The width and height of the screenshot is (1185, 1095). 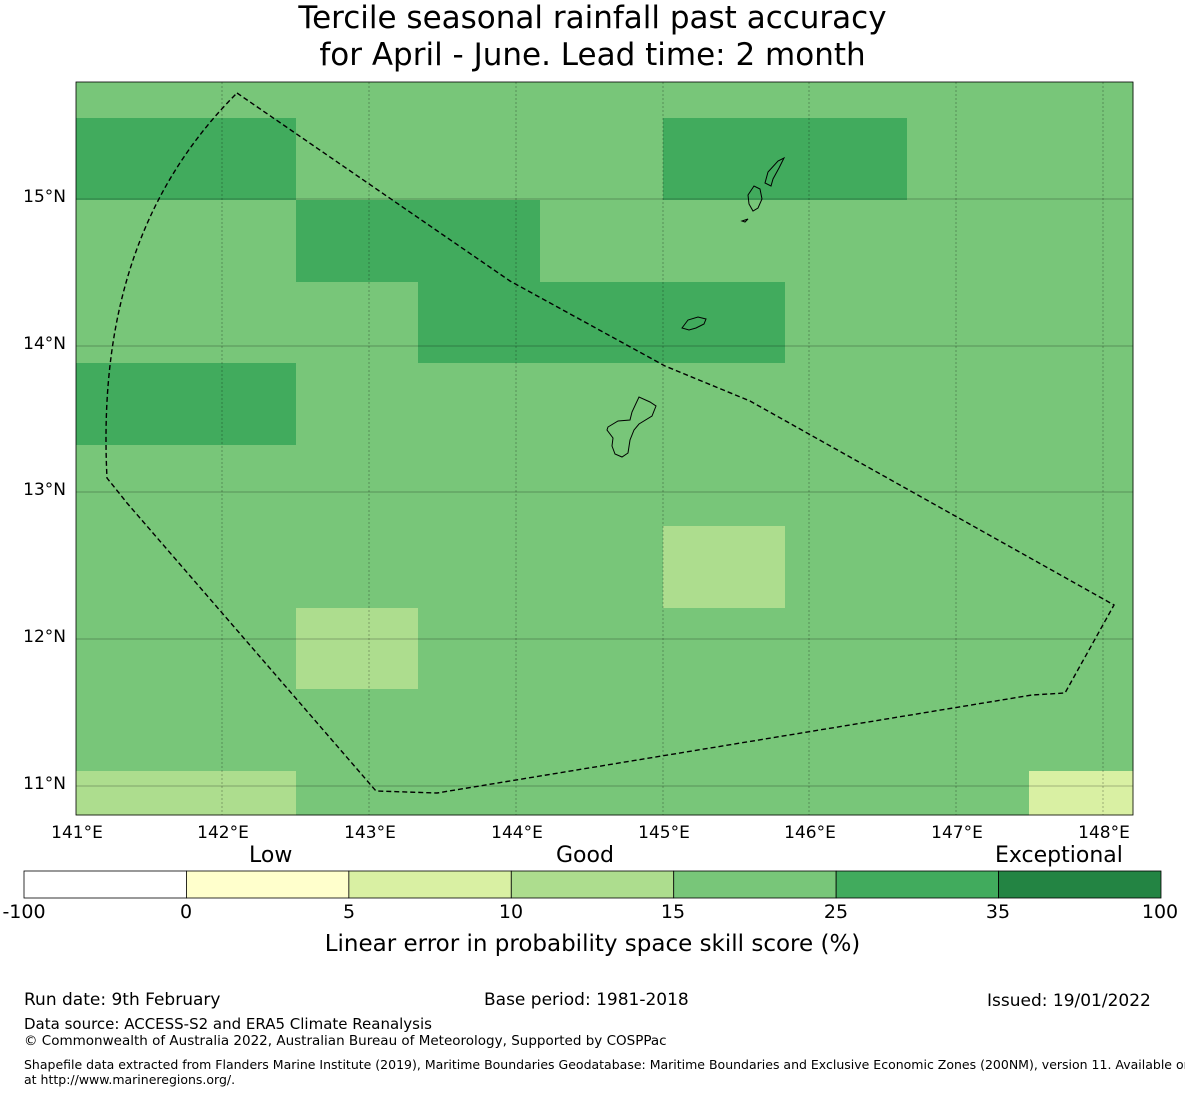 I want to click on lat-tick-12: 12°N, so click(x=44, y=637).